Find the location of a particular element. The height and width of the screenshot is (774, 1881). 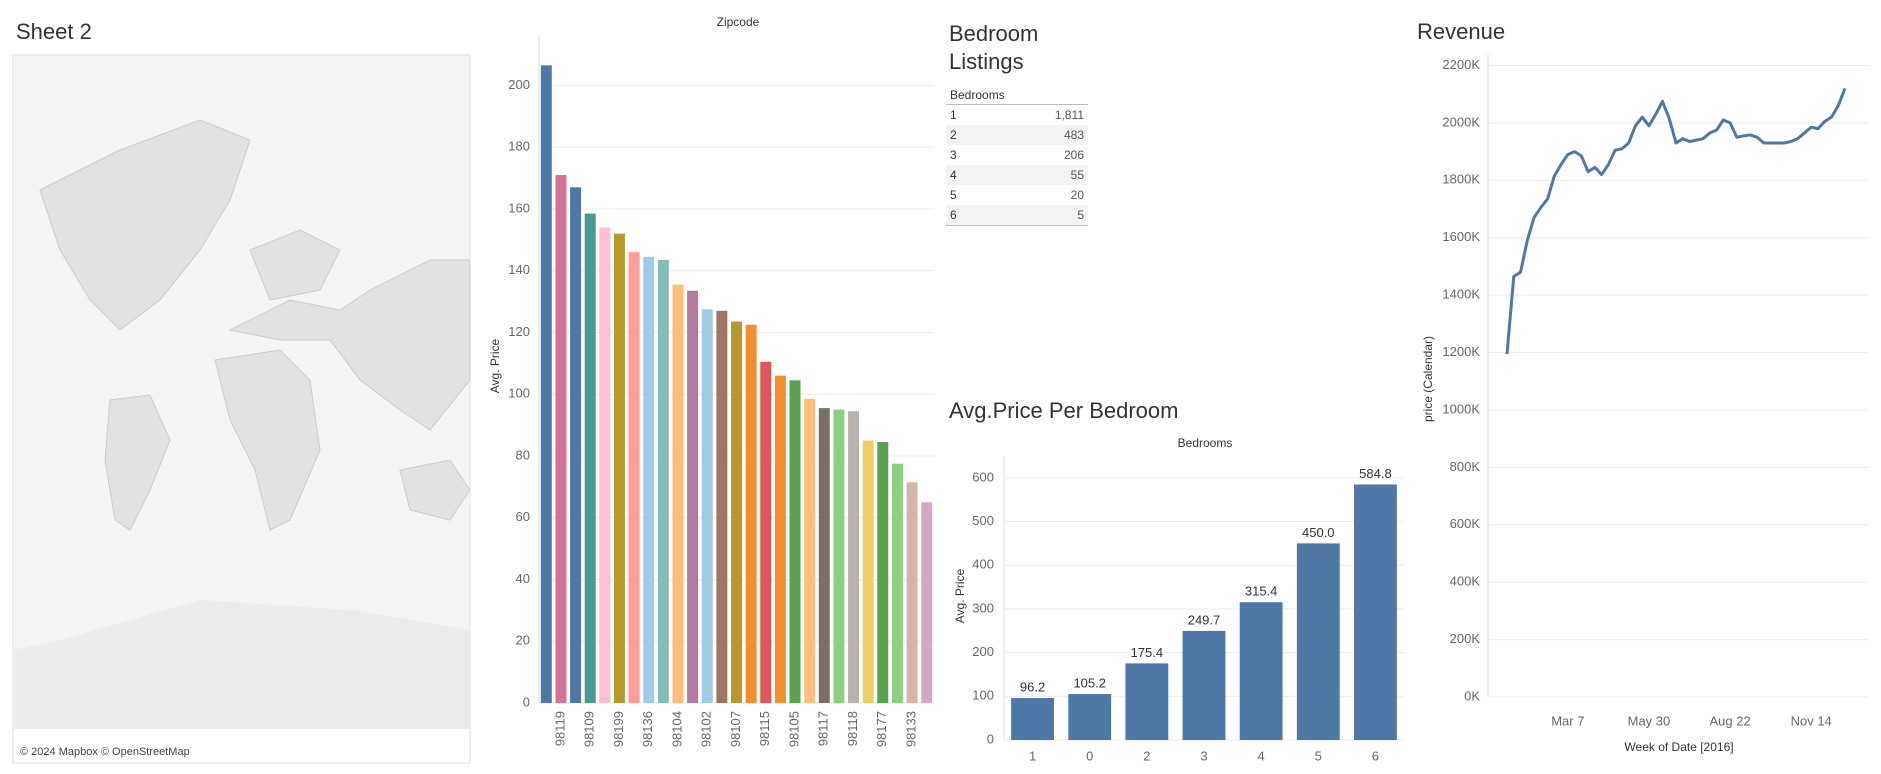

y-tick-label: 0K is located at coordinates (1472, 695).